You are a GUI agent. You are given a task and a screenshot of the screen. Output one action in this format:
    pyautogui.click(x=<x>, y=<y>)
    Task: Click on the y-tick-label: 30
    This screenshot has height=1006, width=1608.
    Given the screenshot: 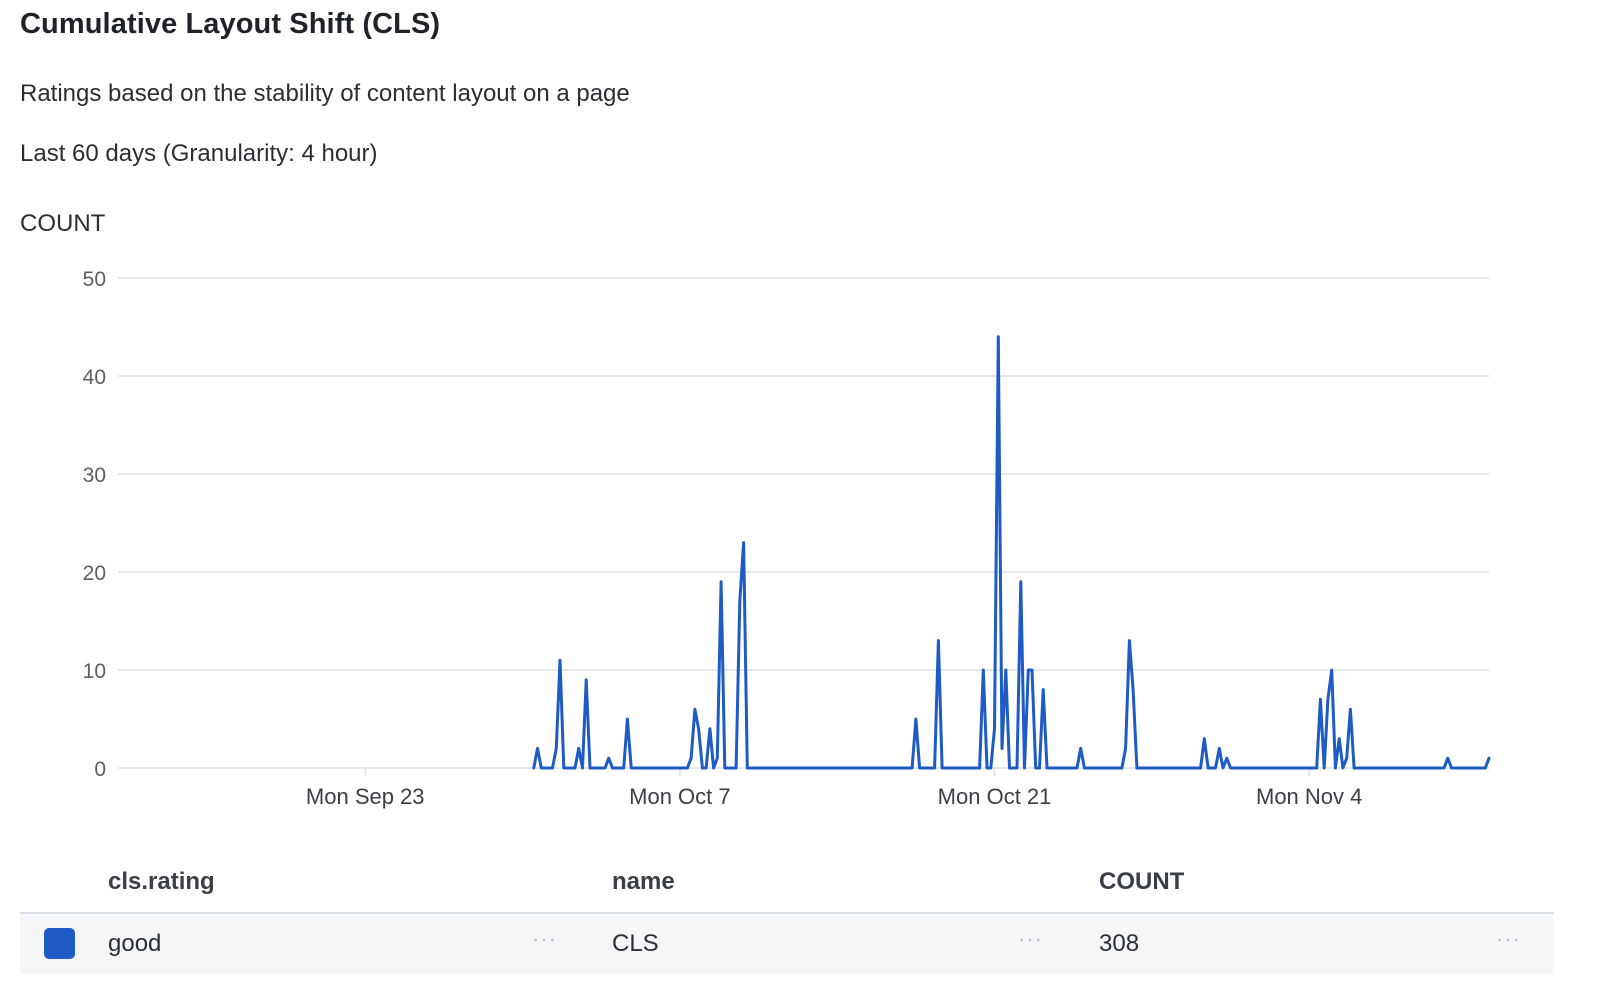 What is the action you would take?
    pyautogui.click(x=94, y=475)
    